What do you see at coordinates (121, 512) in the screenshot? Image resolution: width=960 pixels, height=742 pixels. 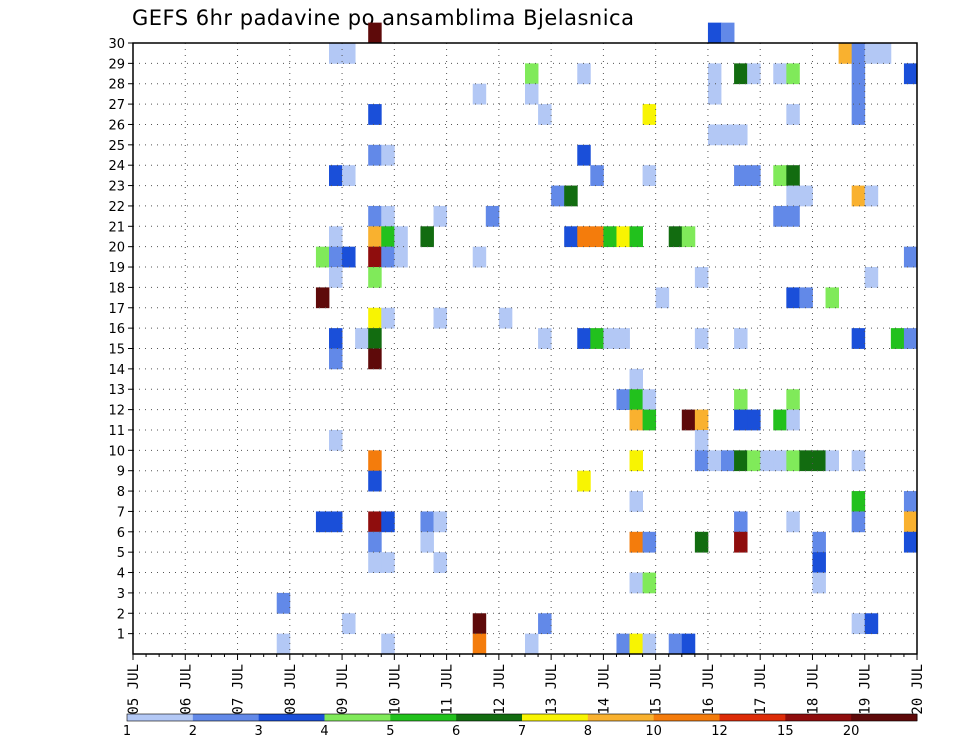 I see `y-tick-label: 7` at bounding box center [121, 512].